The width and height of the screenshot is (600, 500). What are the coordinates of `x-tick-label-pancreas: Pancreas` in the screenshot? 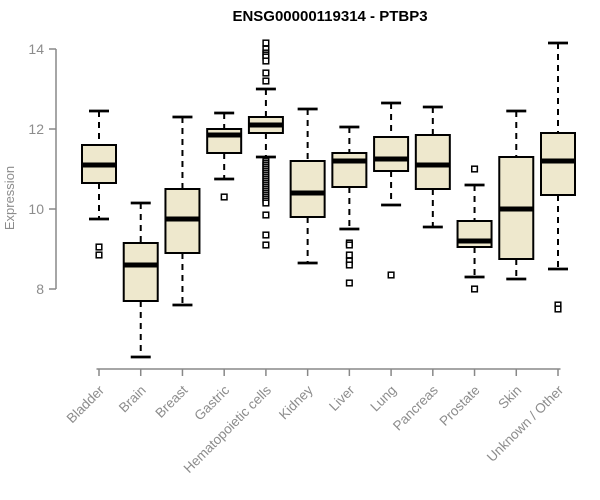 It's located at (415, 407).